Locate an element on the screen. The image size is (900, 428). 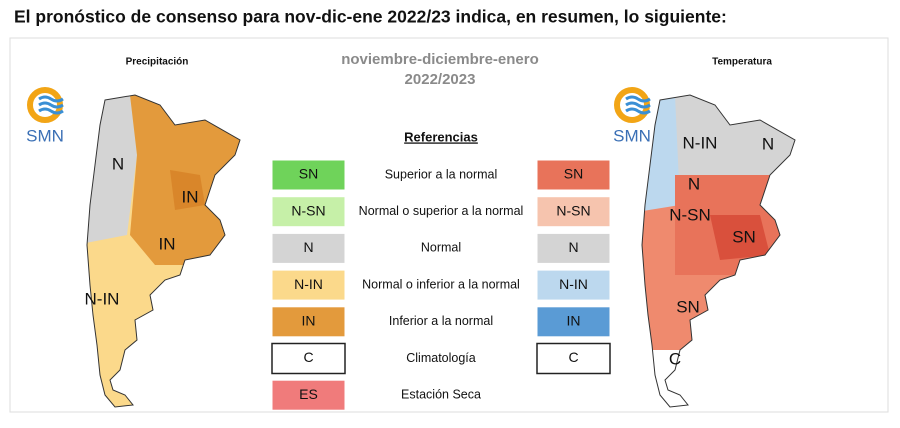
legend-description: Normal o inferior a la normal is located at coordinates (441, 284).